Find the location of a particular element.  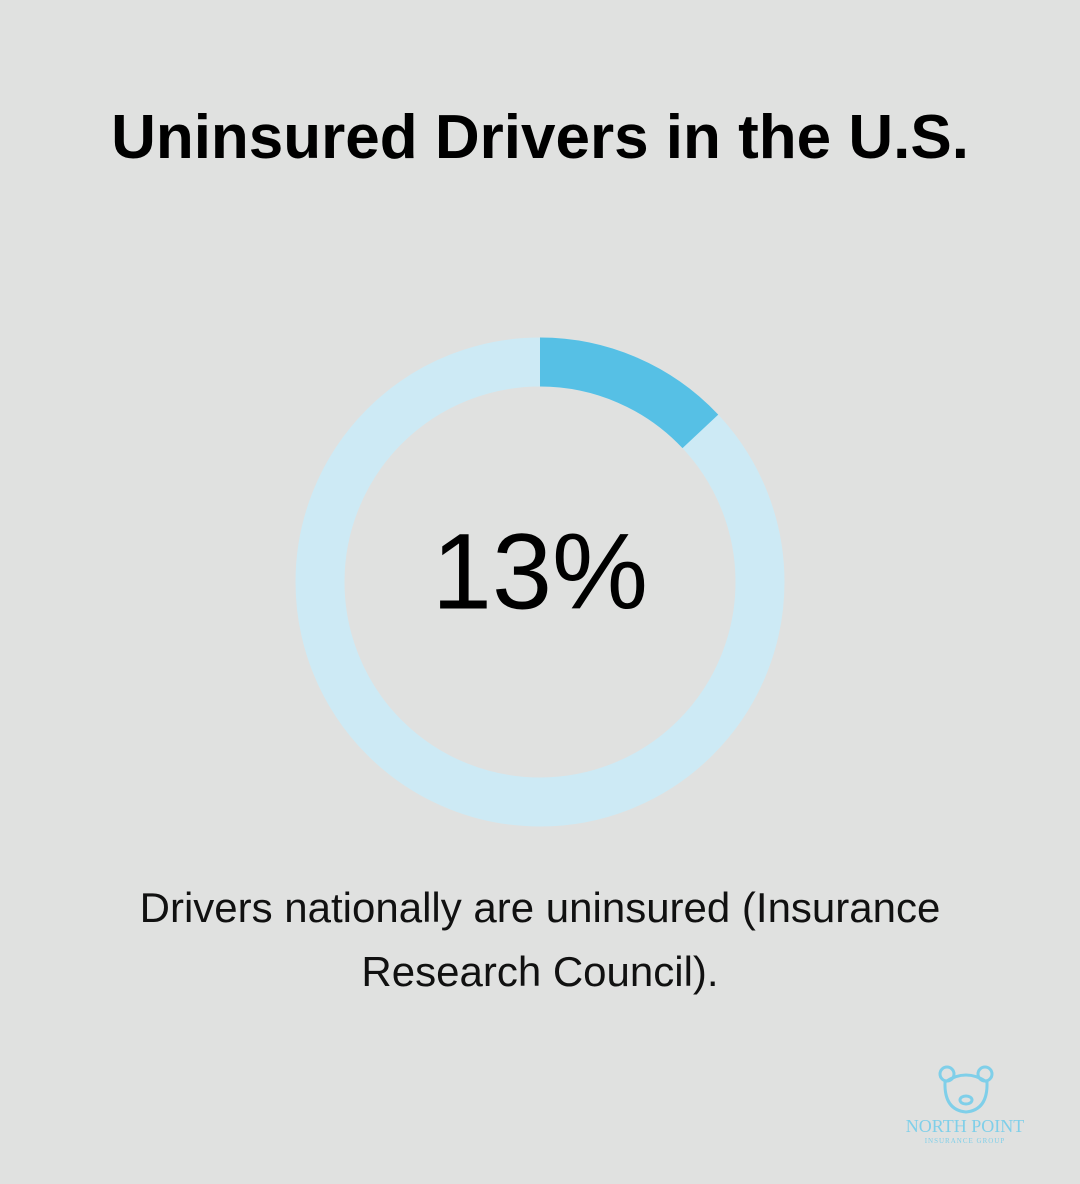

center-value-label: 13% is located at coordinates (540, 571).